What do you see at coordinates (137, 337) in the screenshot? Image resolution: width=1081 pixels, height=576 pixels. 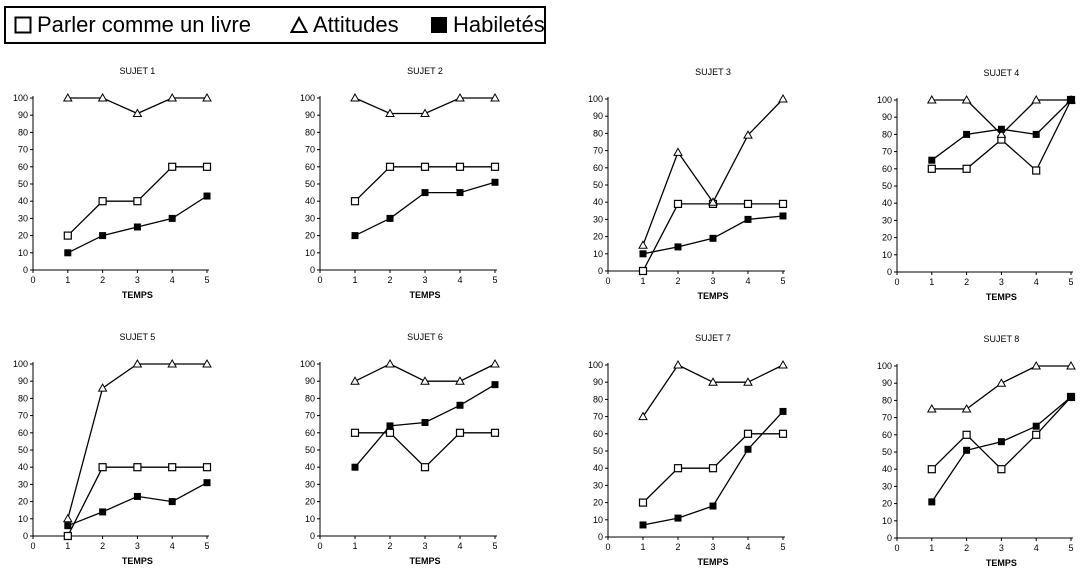 I see `chart-title: SUJET 5` at bounding box center [137, 337].